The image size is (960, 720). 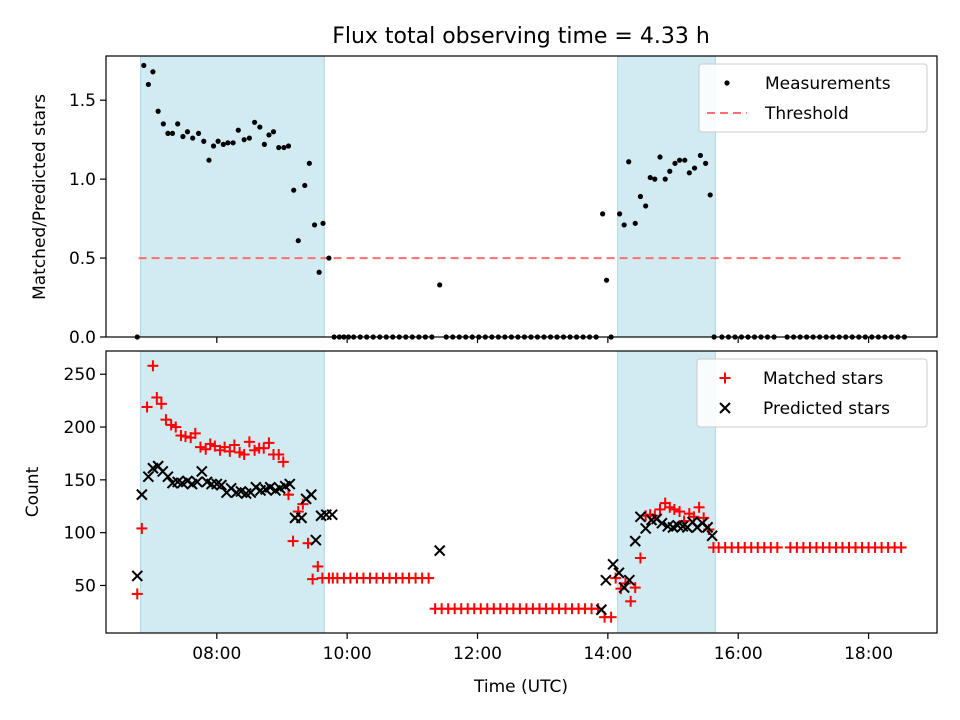 I want to click on legend-label: Measurements, so click(x=828, y=84).